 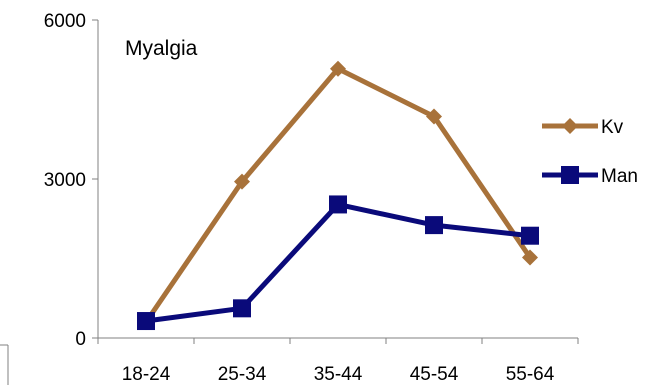 What do you see at coordinates (530, 374) in the screenshot?
I see `x-tick-label: 55-64` at bounding box center [530, 374].